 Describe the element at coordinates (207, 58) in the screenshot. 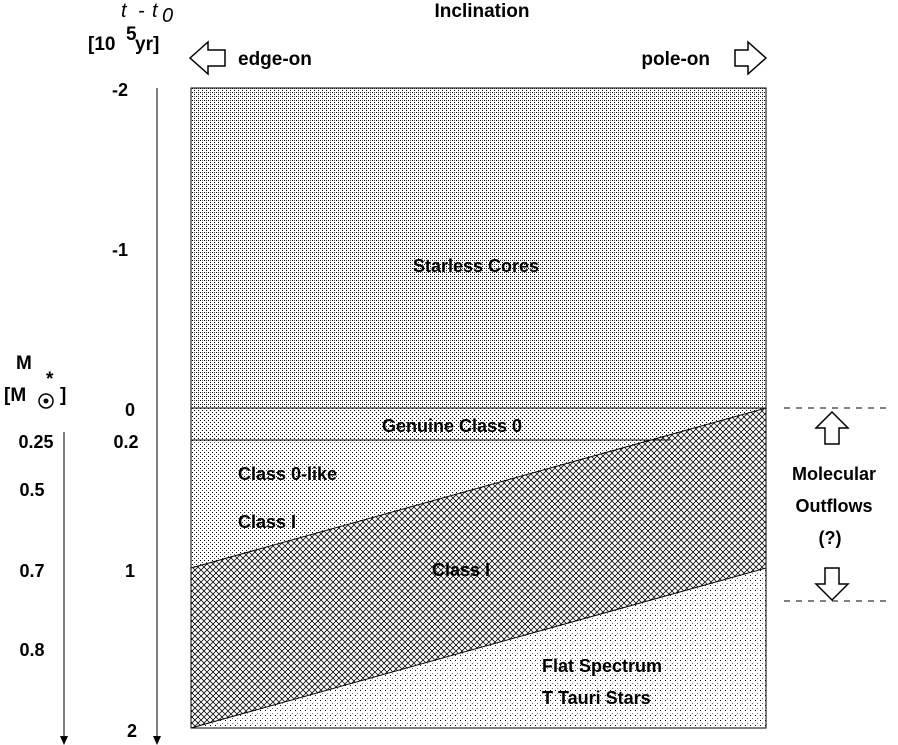

I see `left-arrow-icon` at that location.